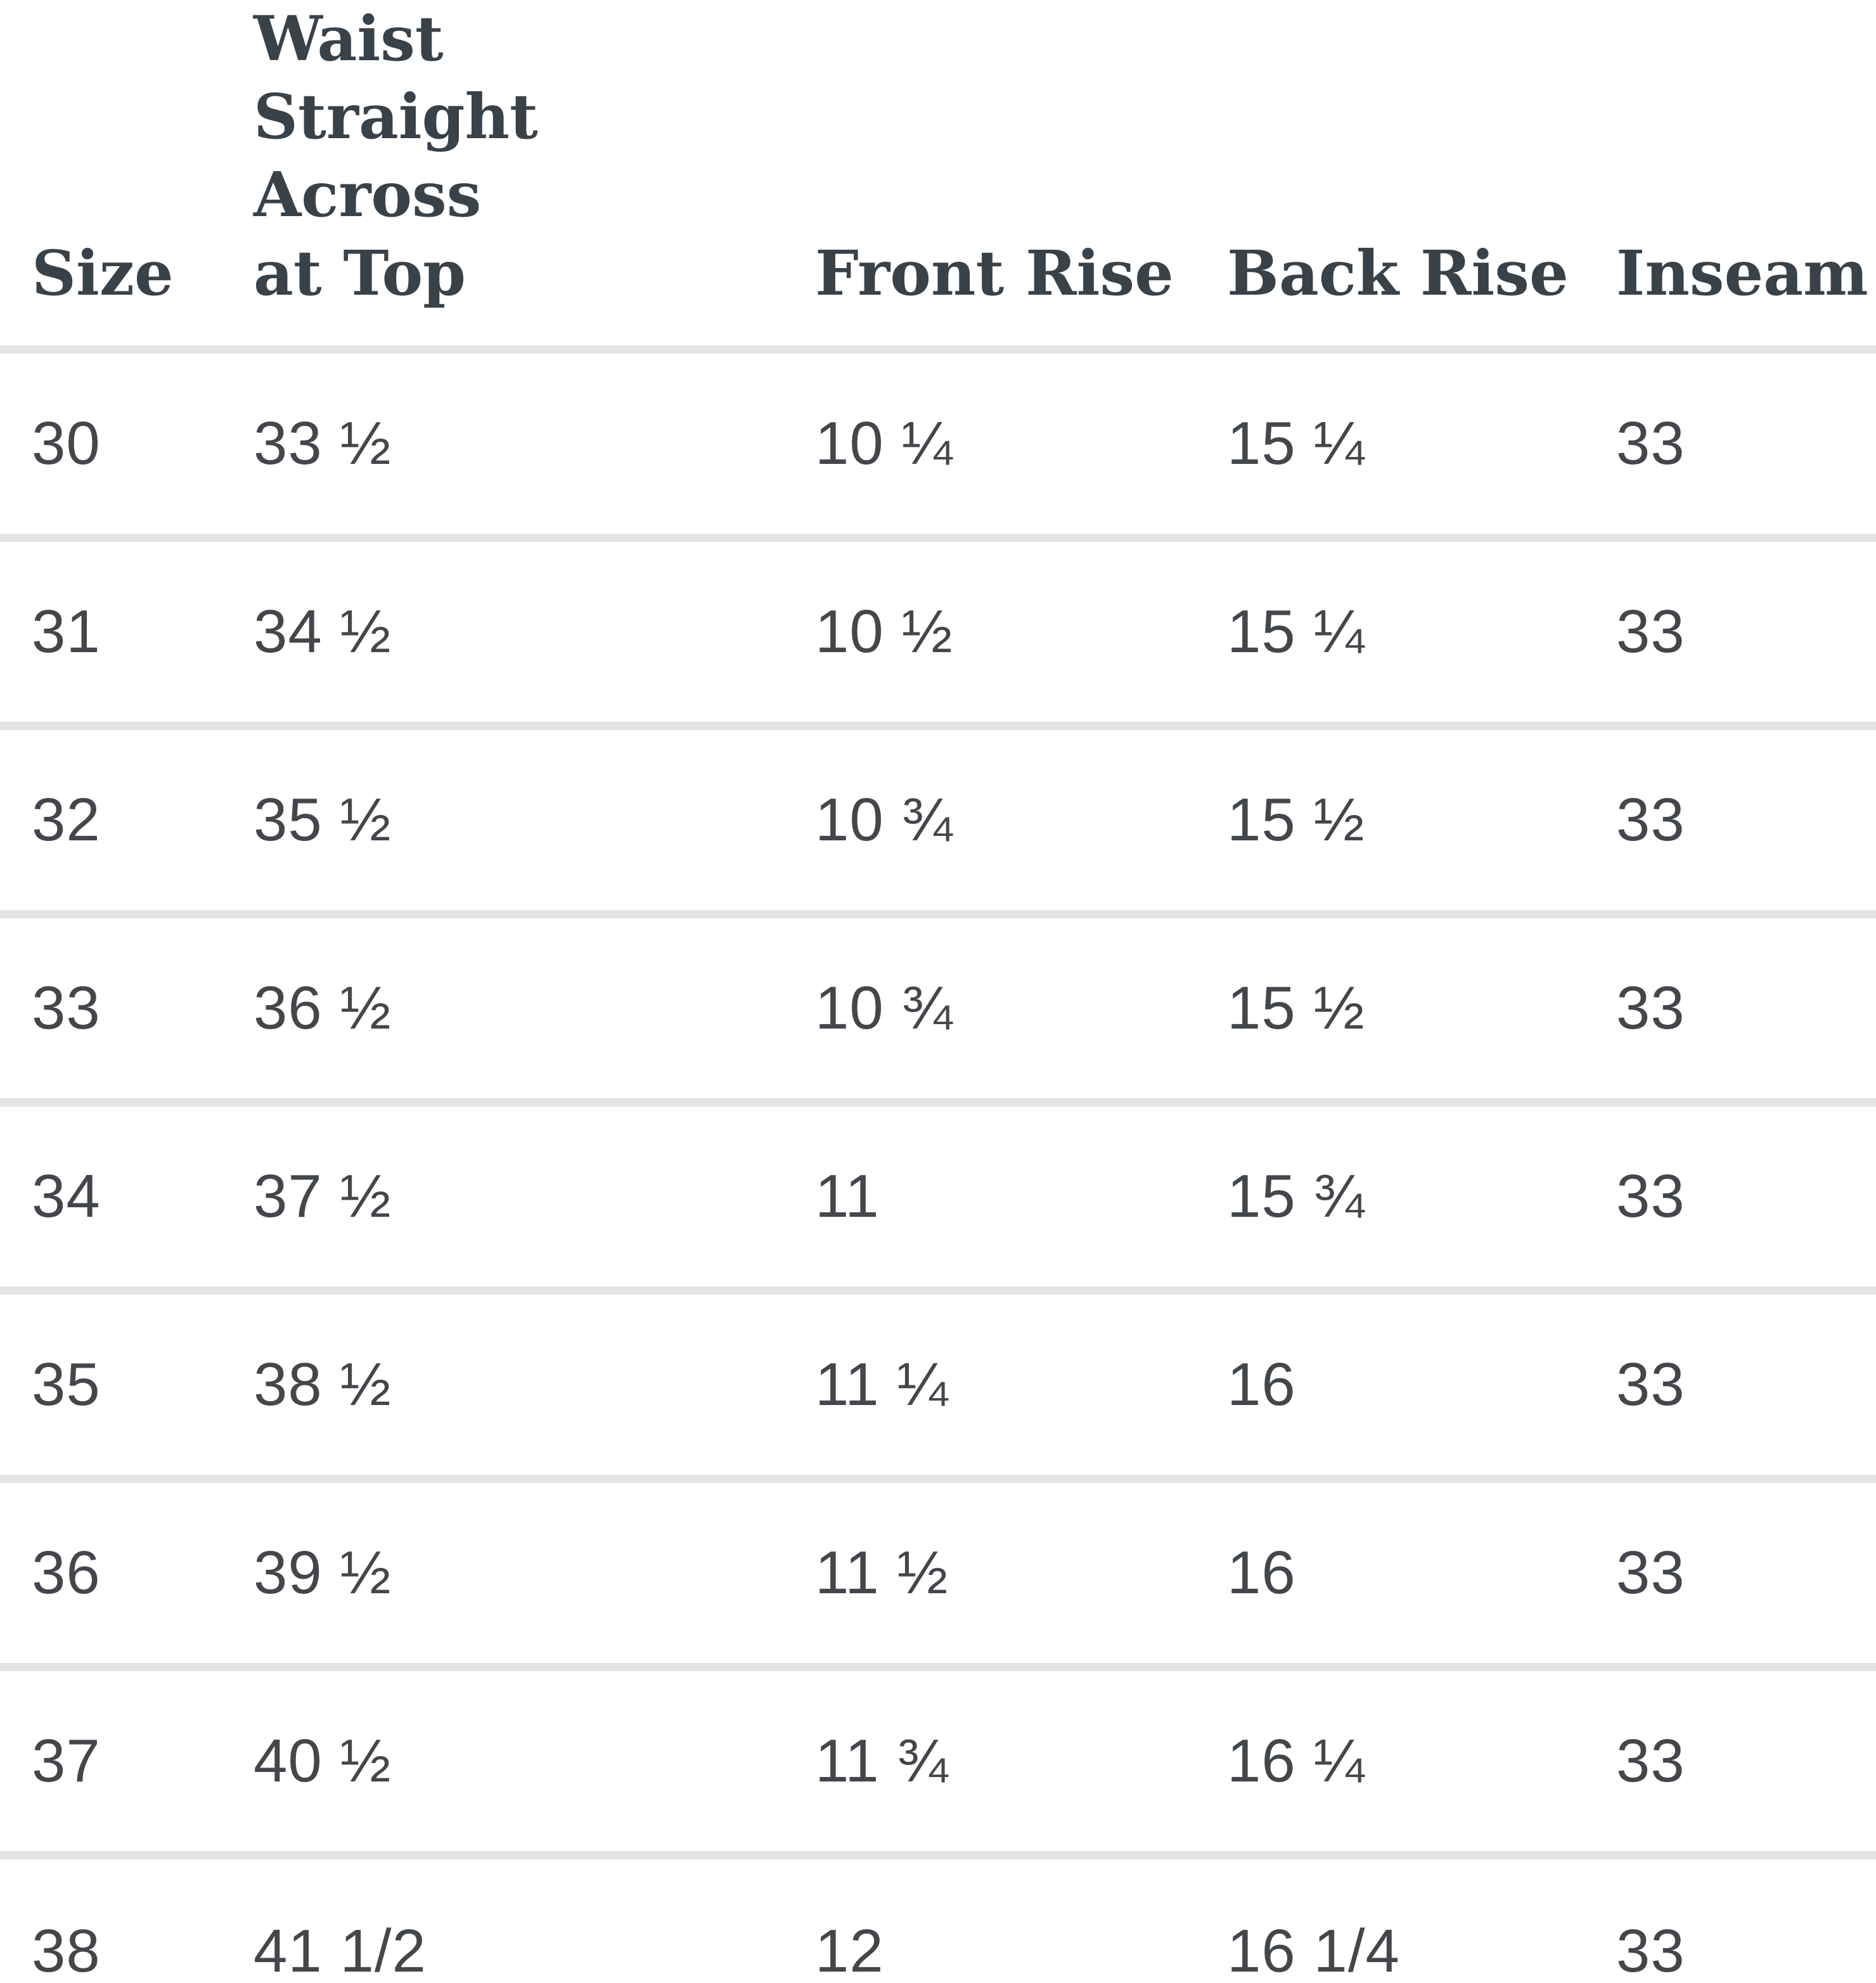 Image resolution: width=1876 pixels, height=1983 pixels. Describe the element at coordinates (1296, 1761) in the screenshot. I see `cell-back-rise: 16 ¼` at that location.